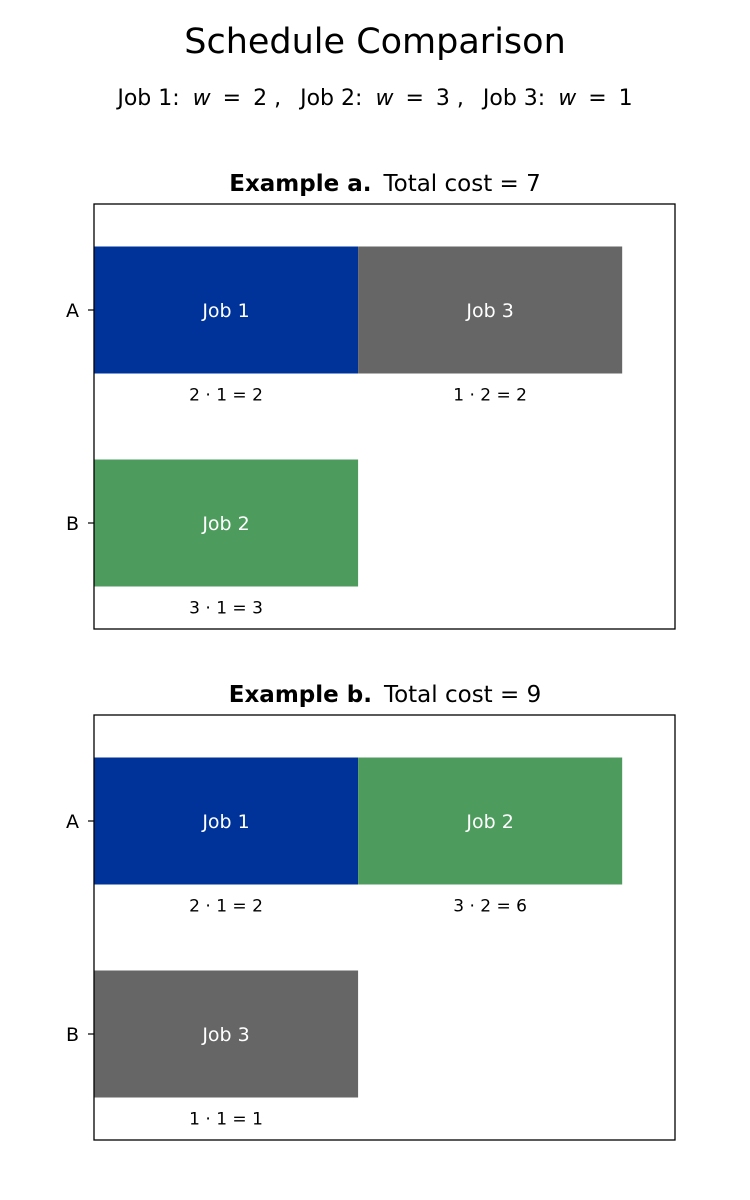 This screenshot has width=750, height=1200. Describe the element at coordinates (461, 184) in the screenshot. I see `panel-title-cost: Total cost = 7` at that location.